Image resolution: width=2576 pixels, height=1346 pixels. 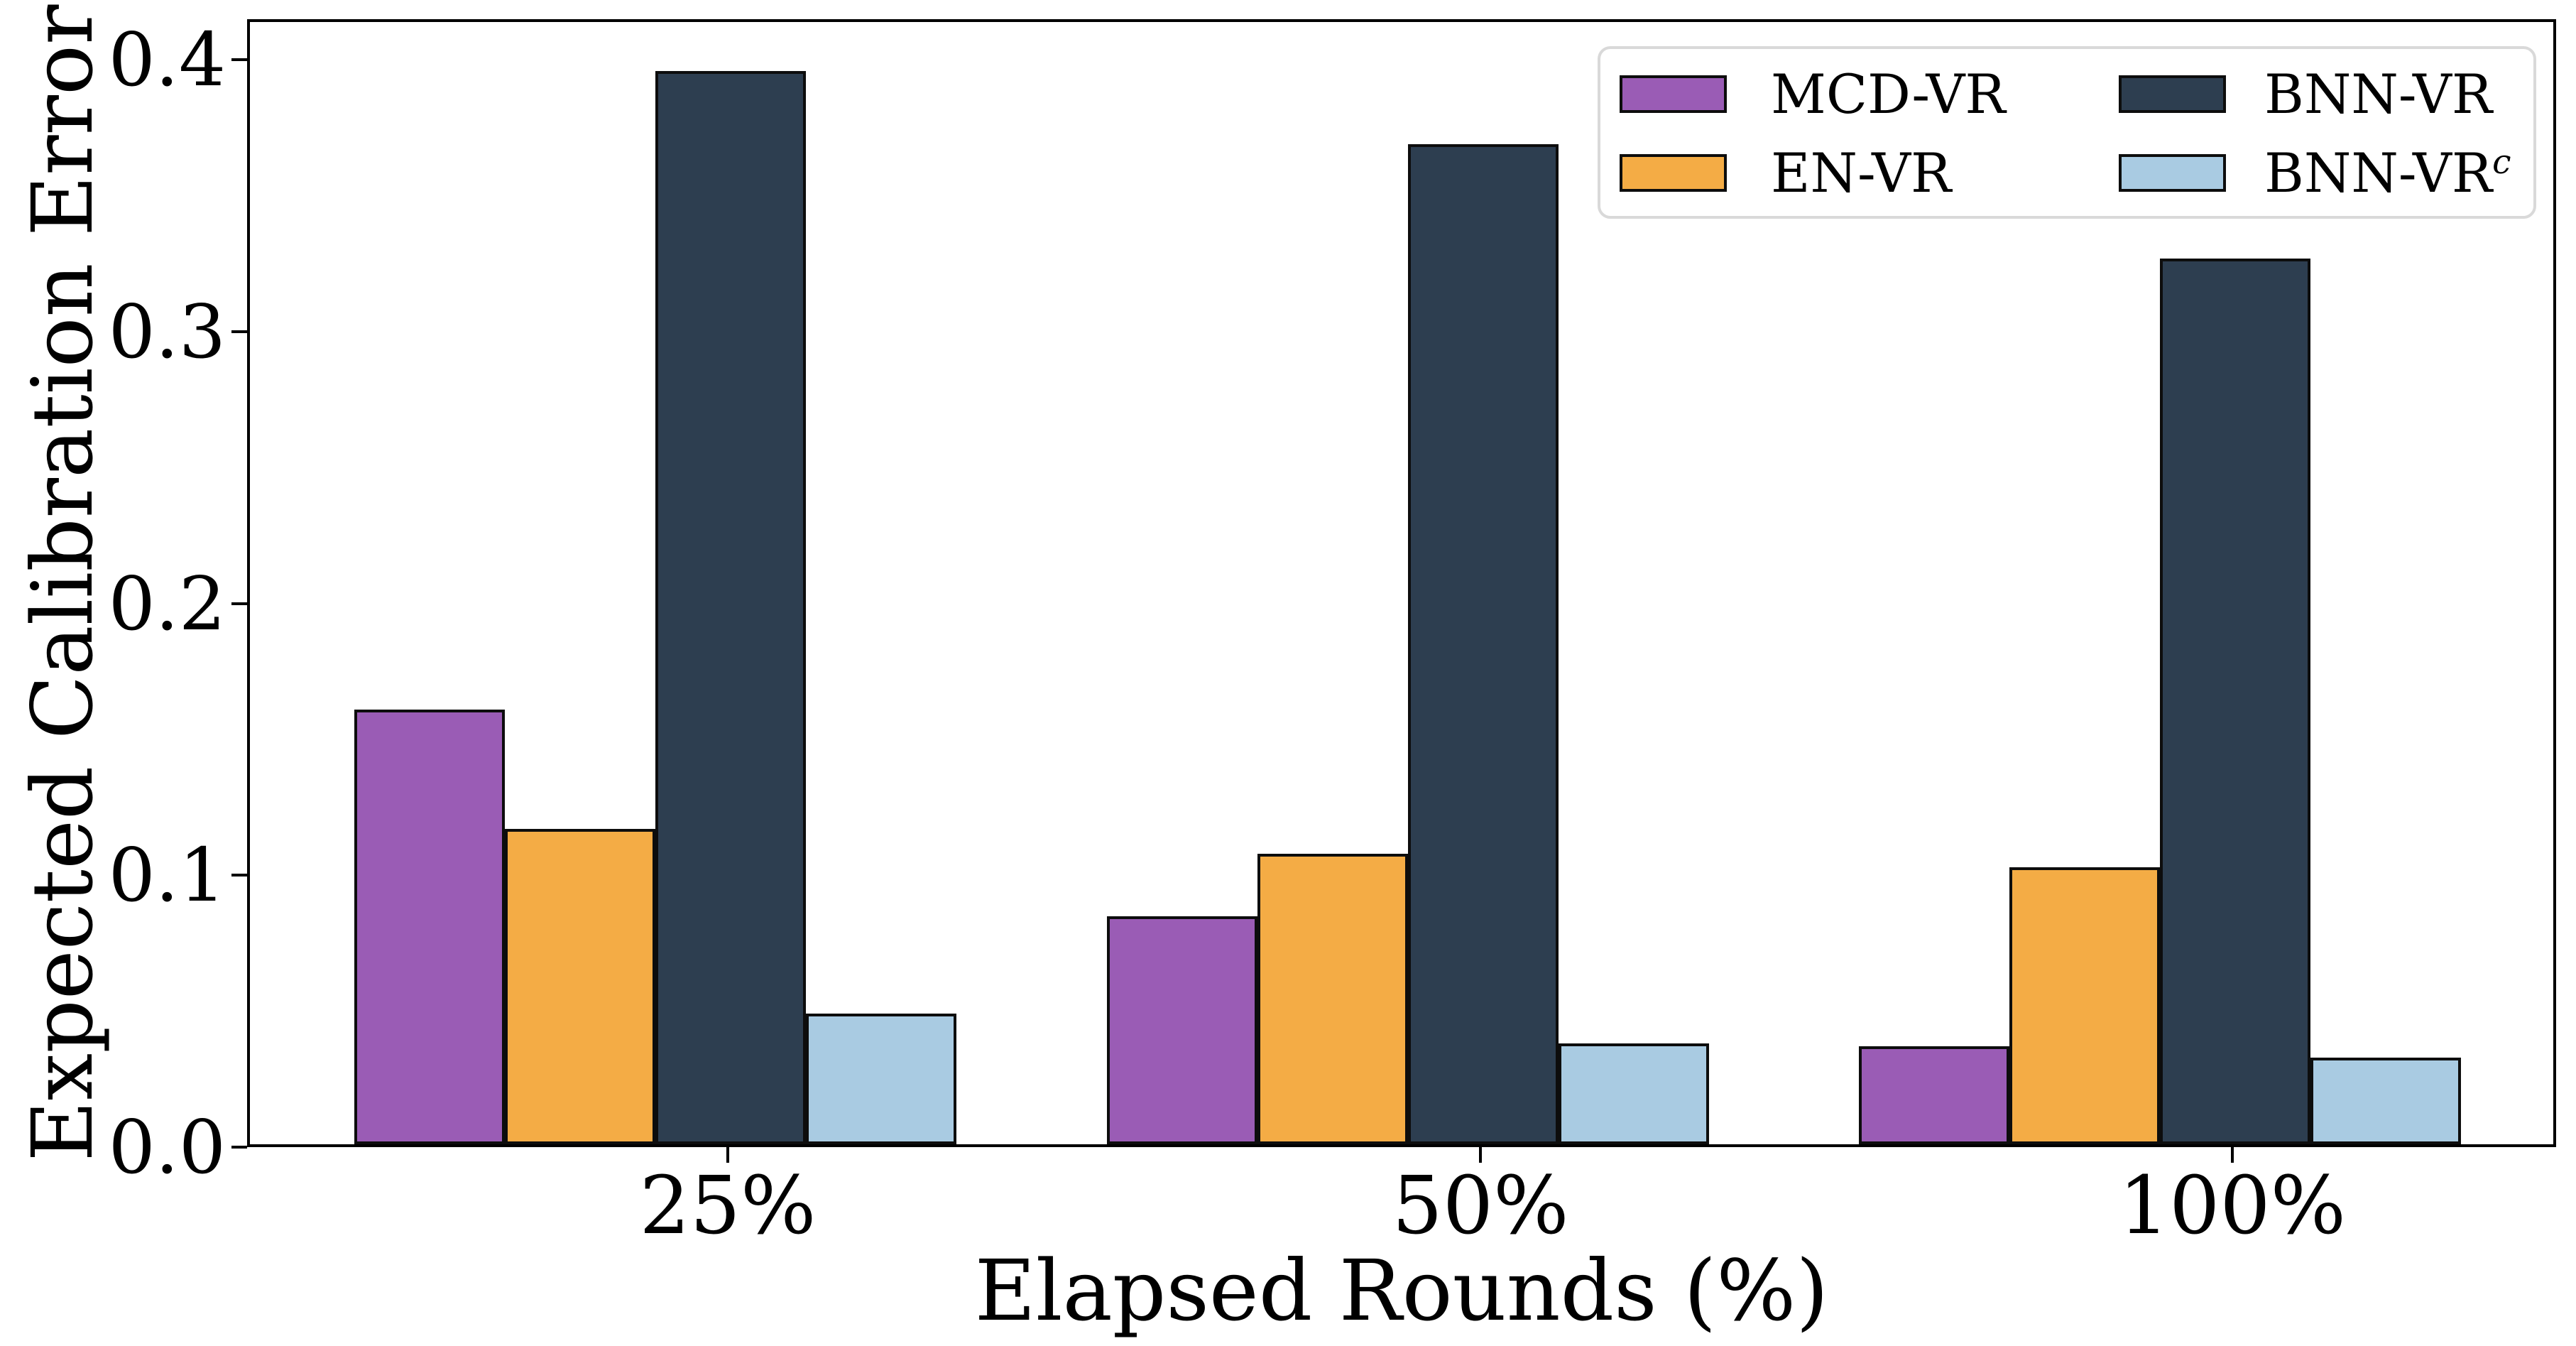 What do you see at coordinates (2387, 173) in the screenshot?
I see `legend-label: BNN-VRc` at bounding box center [2387, 173].